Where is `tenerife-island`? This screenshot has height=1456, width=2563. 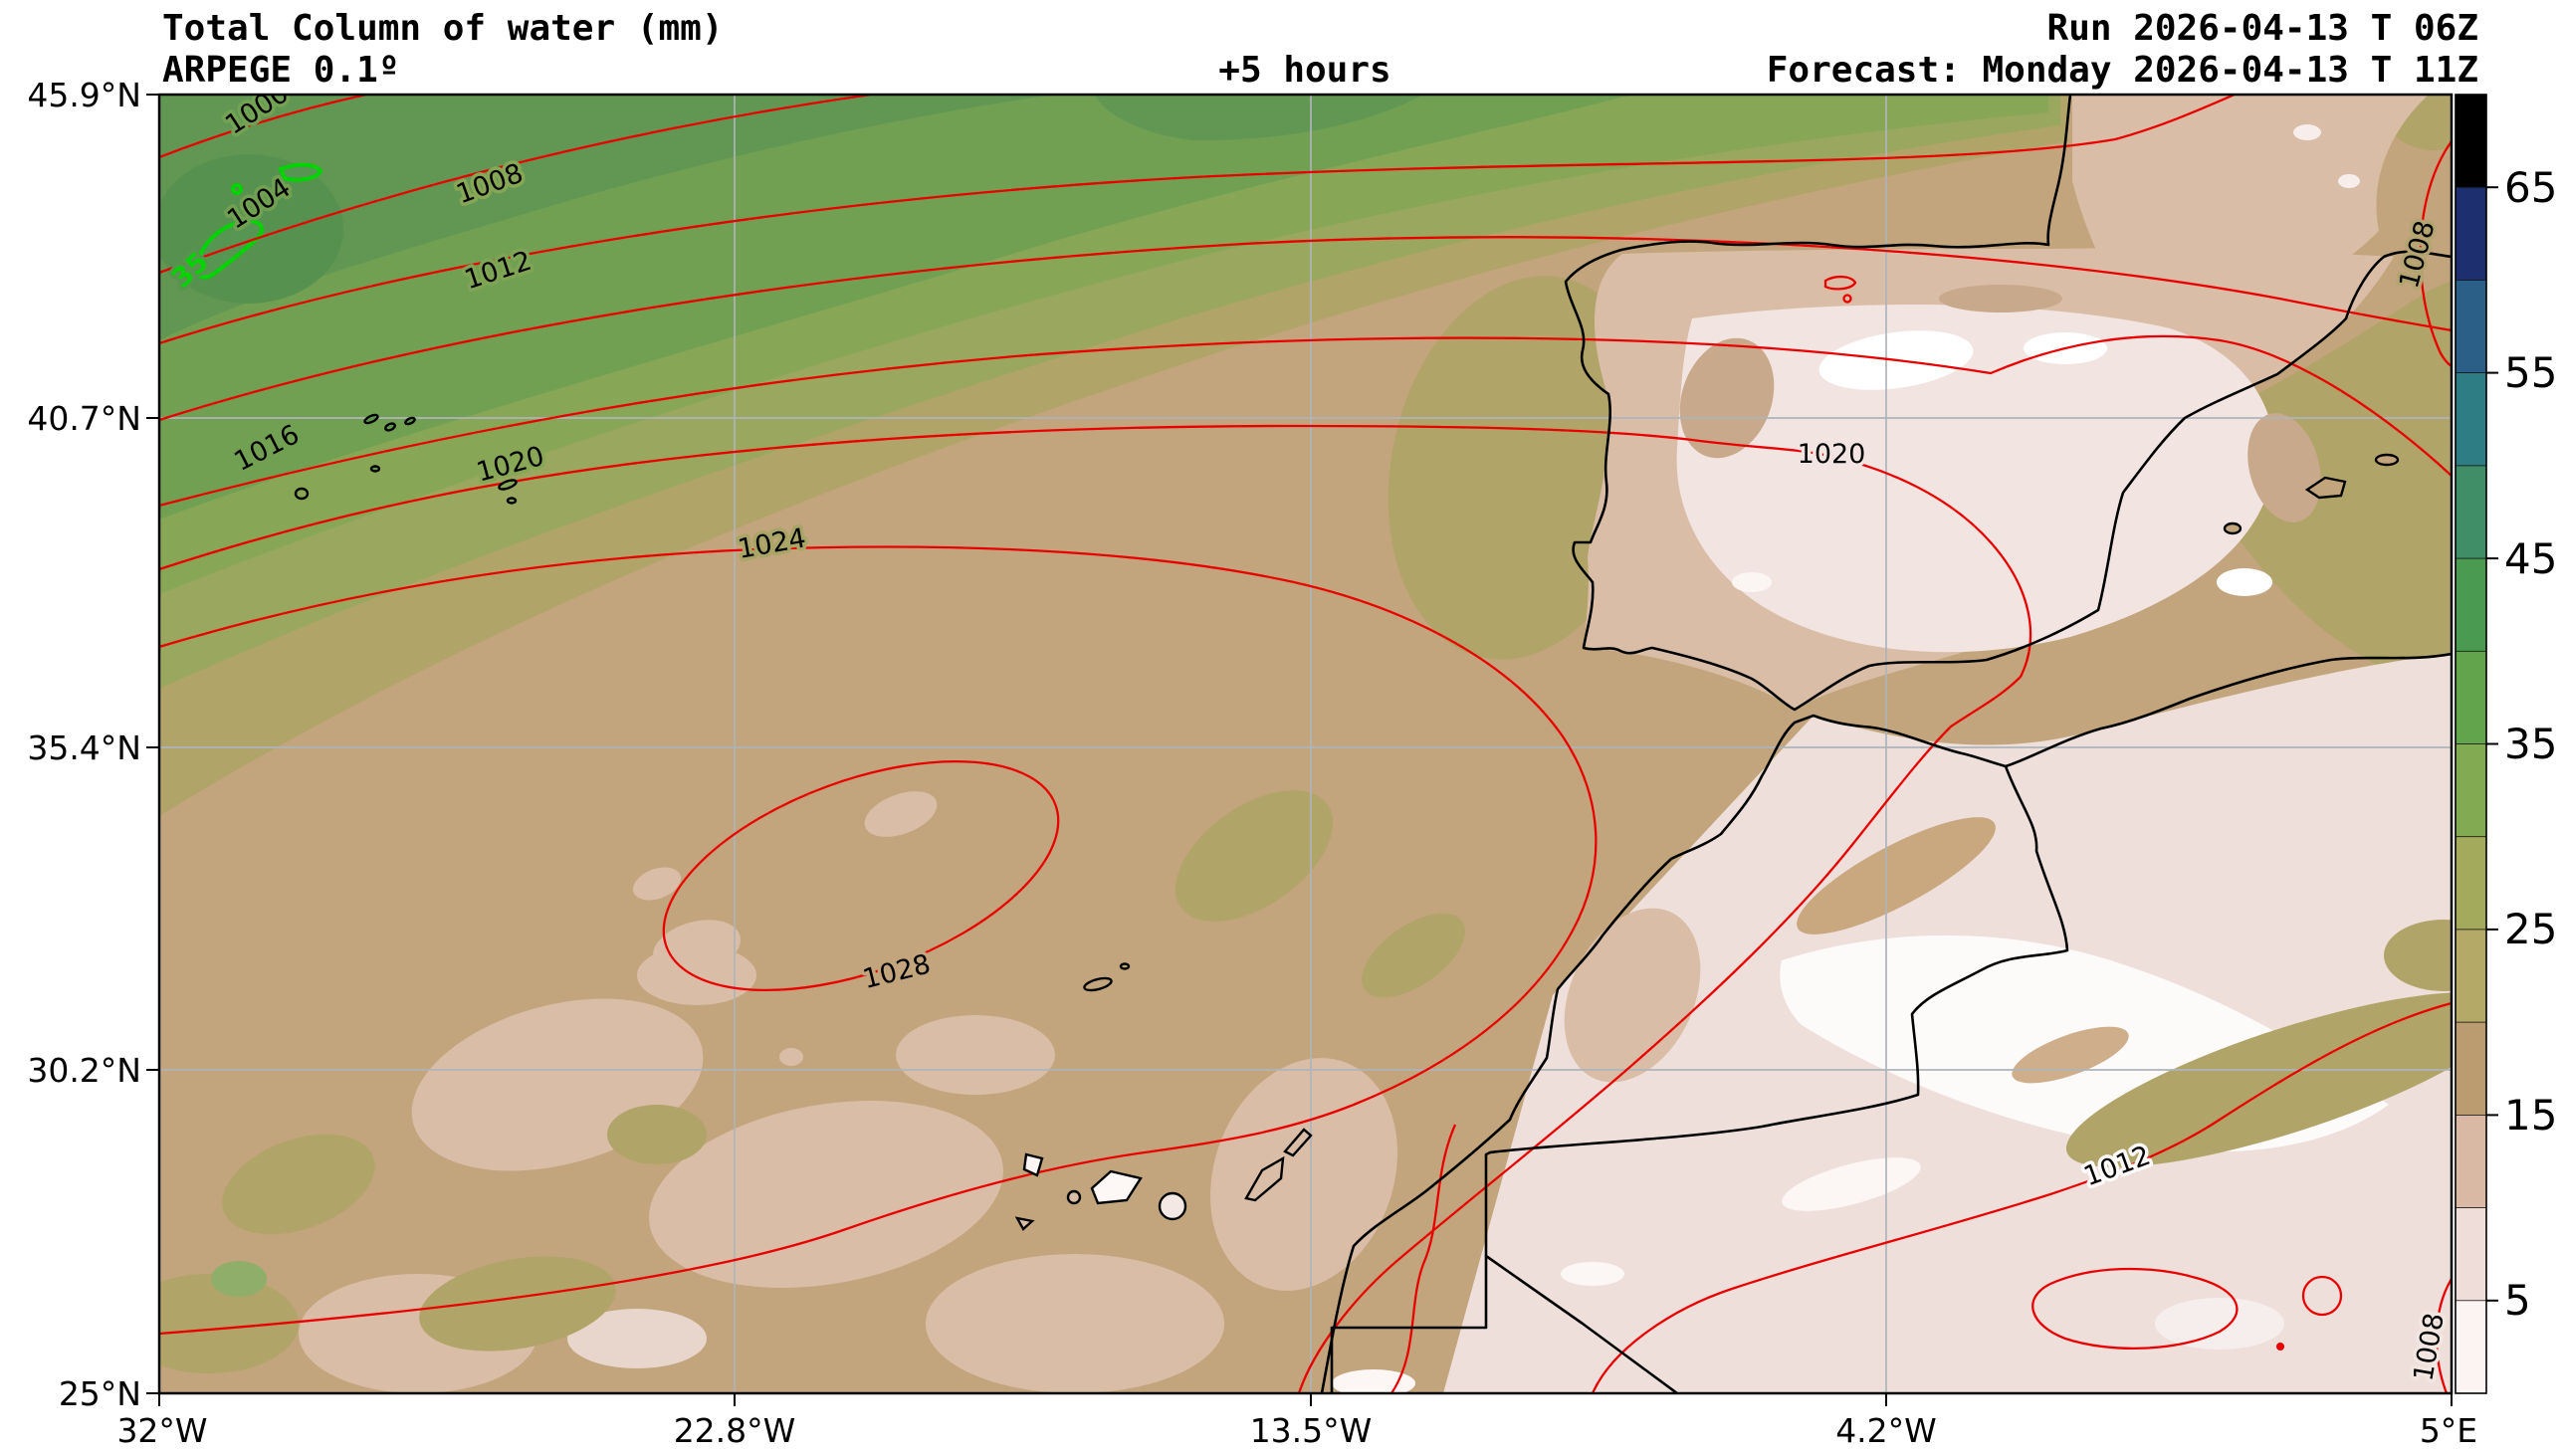
tenerife-island is located at coordinates (1116, 1187).